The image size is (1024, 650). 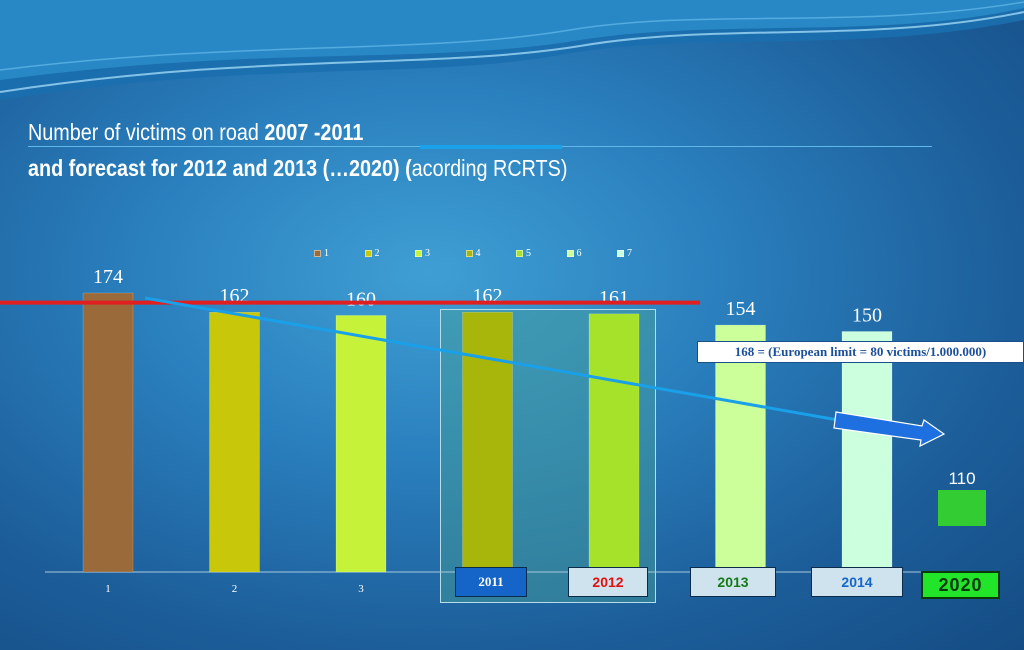 What do you see at coordinates (235, 589) in the screenshot?
I see `x-tick-label: 2` at bounding box center [235, 589].